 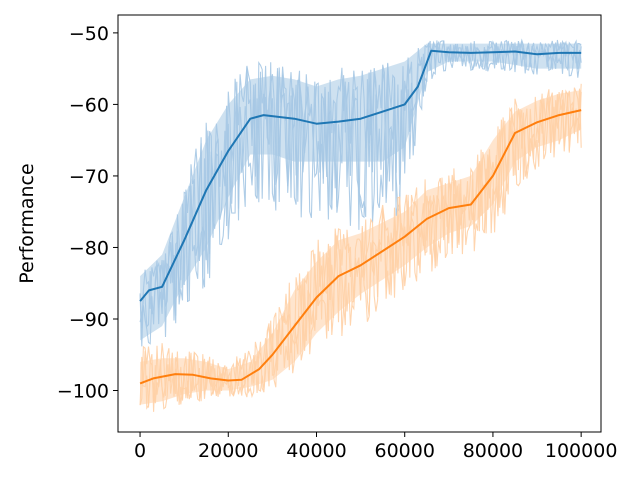 What do you see at coordinates (27, 223) in the screenshot?
I see `y-axis-label: Performance` at bounding box center [27, 223].